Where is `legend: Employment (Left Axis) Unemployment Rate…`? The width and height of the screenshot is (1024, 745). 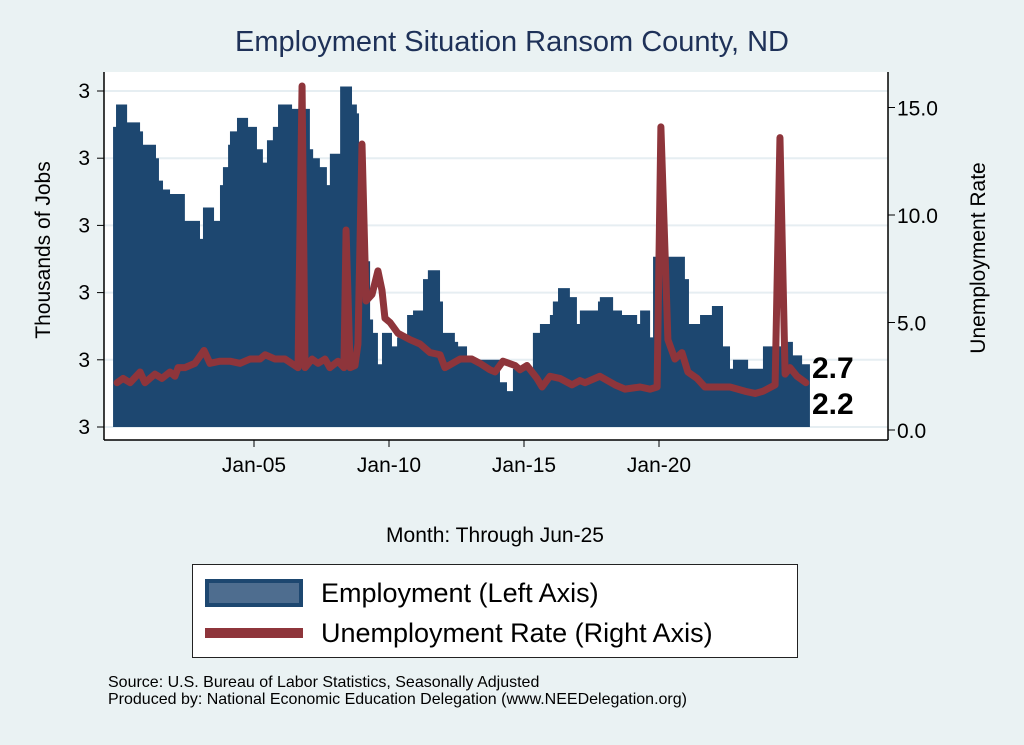 legend: Employment (Left Axis) Unemployment Rate… is located at coordinates (495, 611).